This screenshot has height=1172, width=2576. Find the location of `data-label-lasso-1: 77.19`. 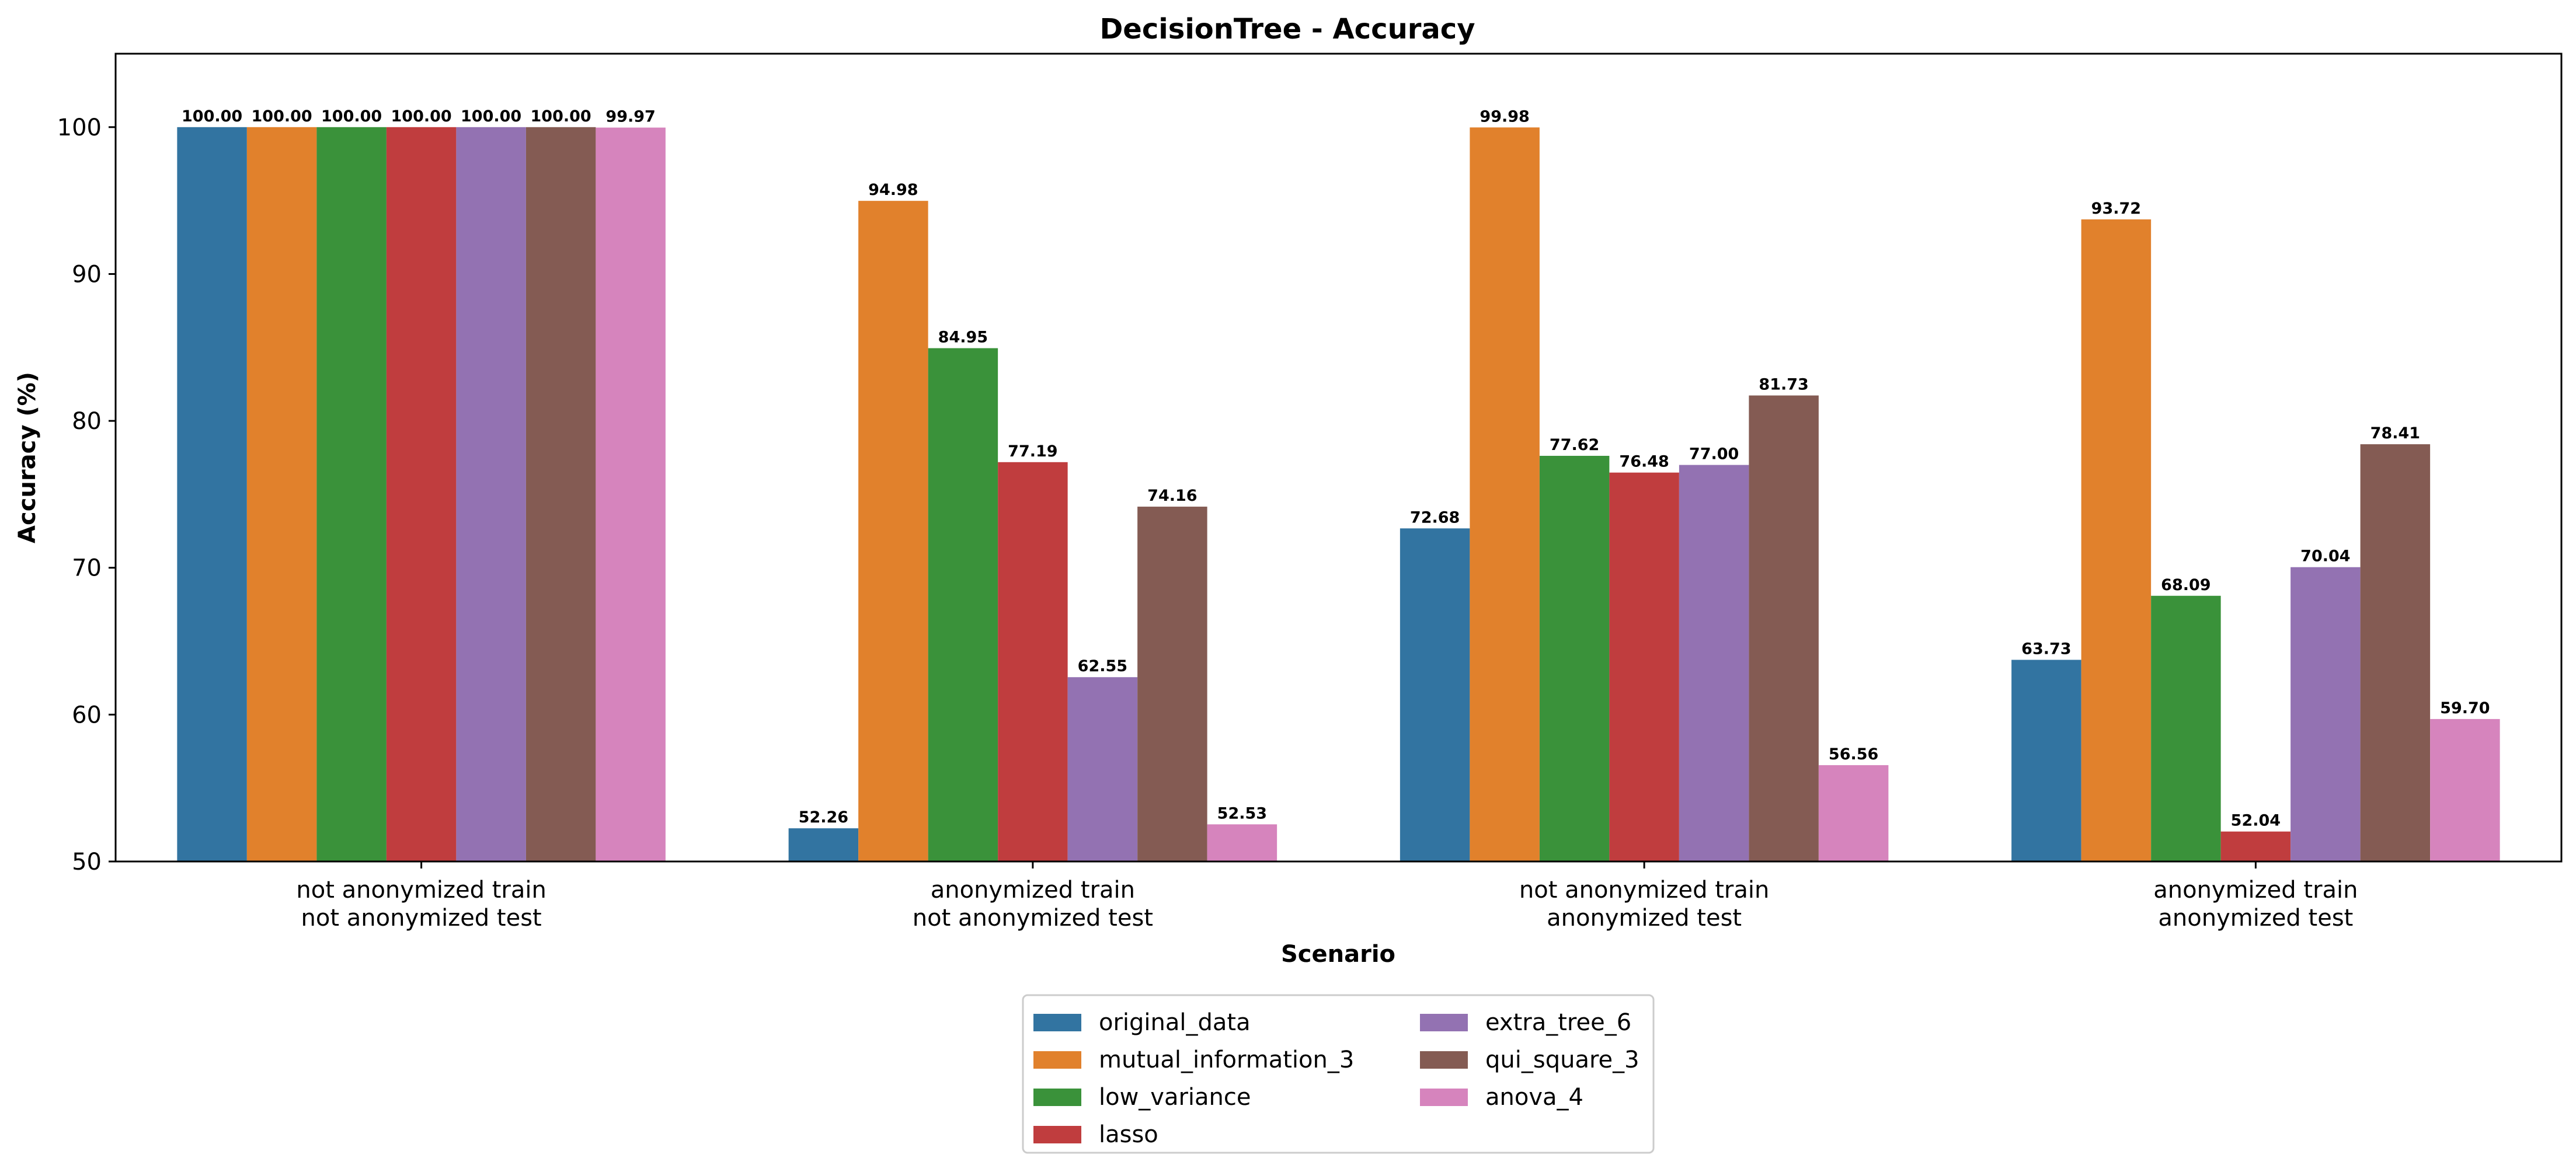

data-label-lasso-1: 77.19 is located at coordinates (1032, 451).